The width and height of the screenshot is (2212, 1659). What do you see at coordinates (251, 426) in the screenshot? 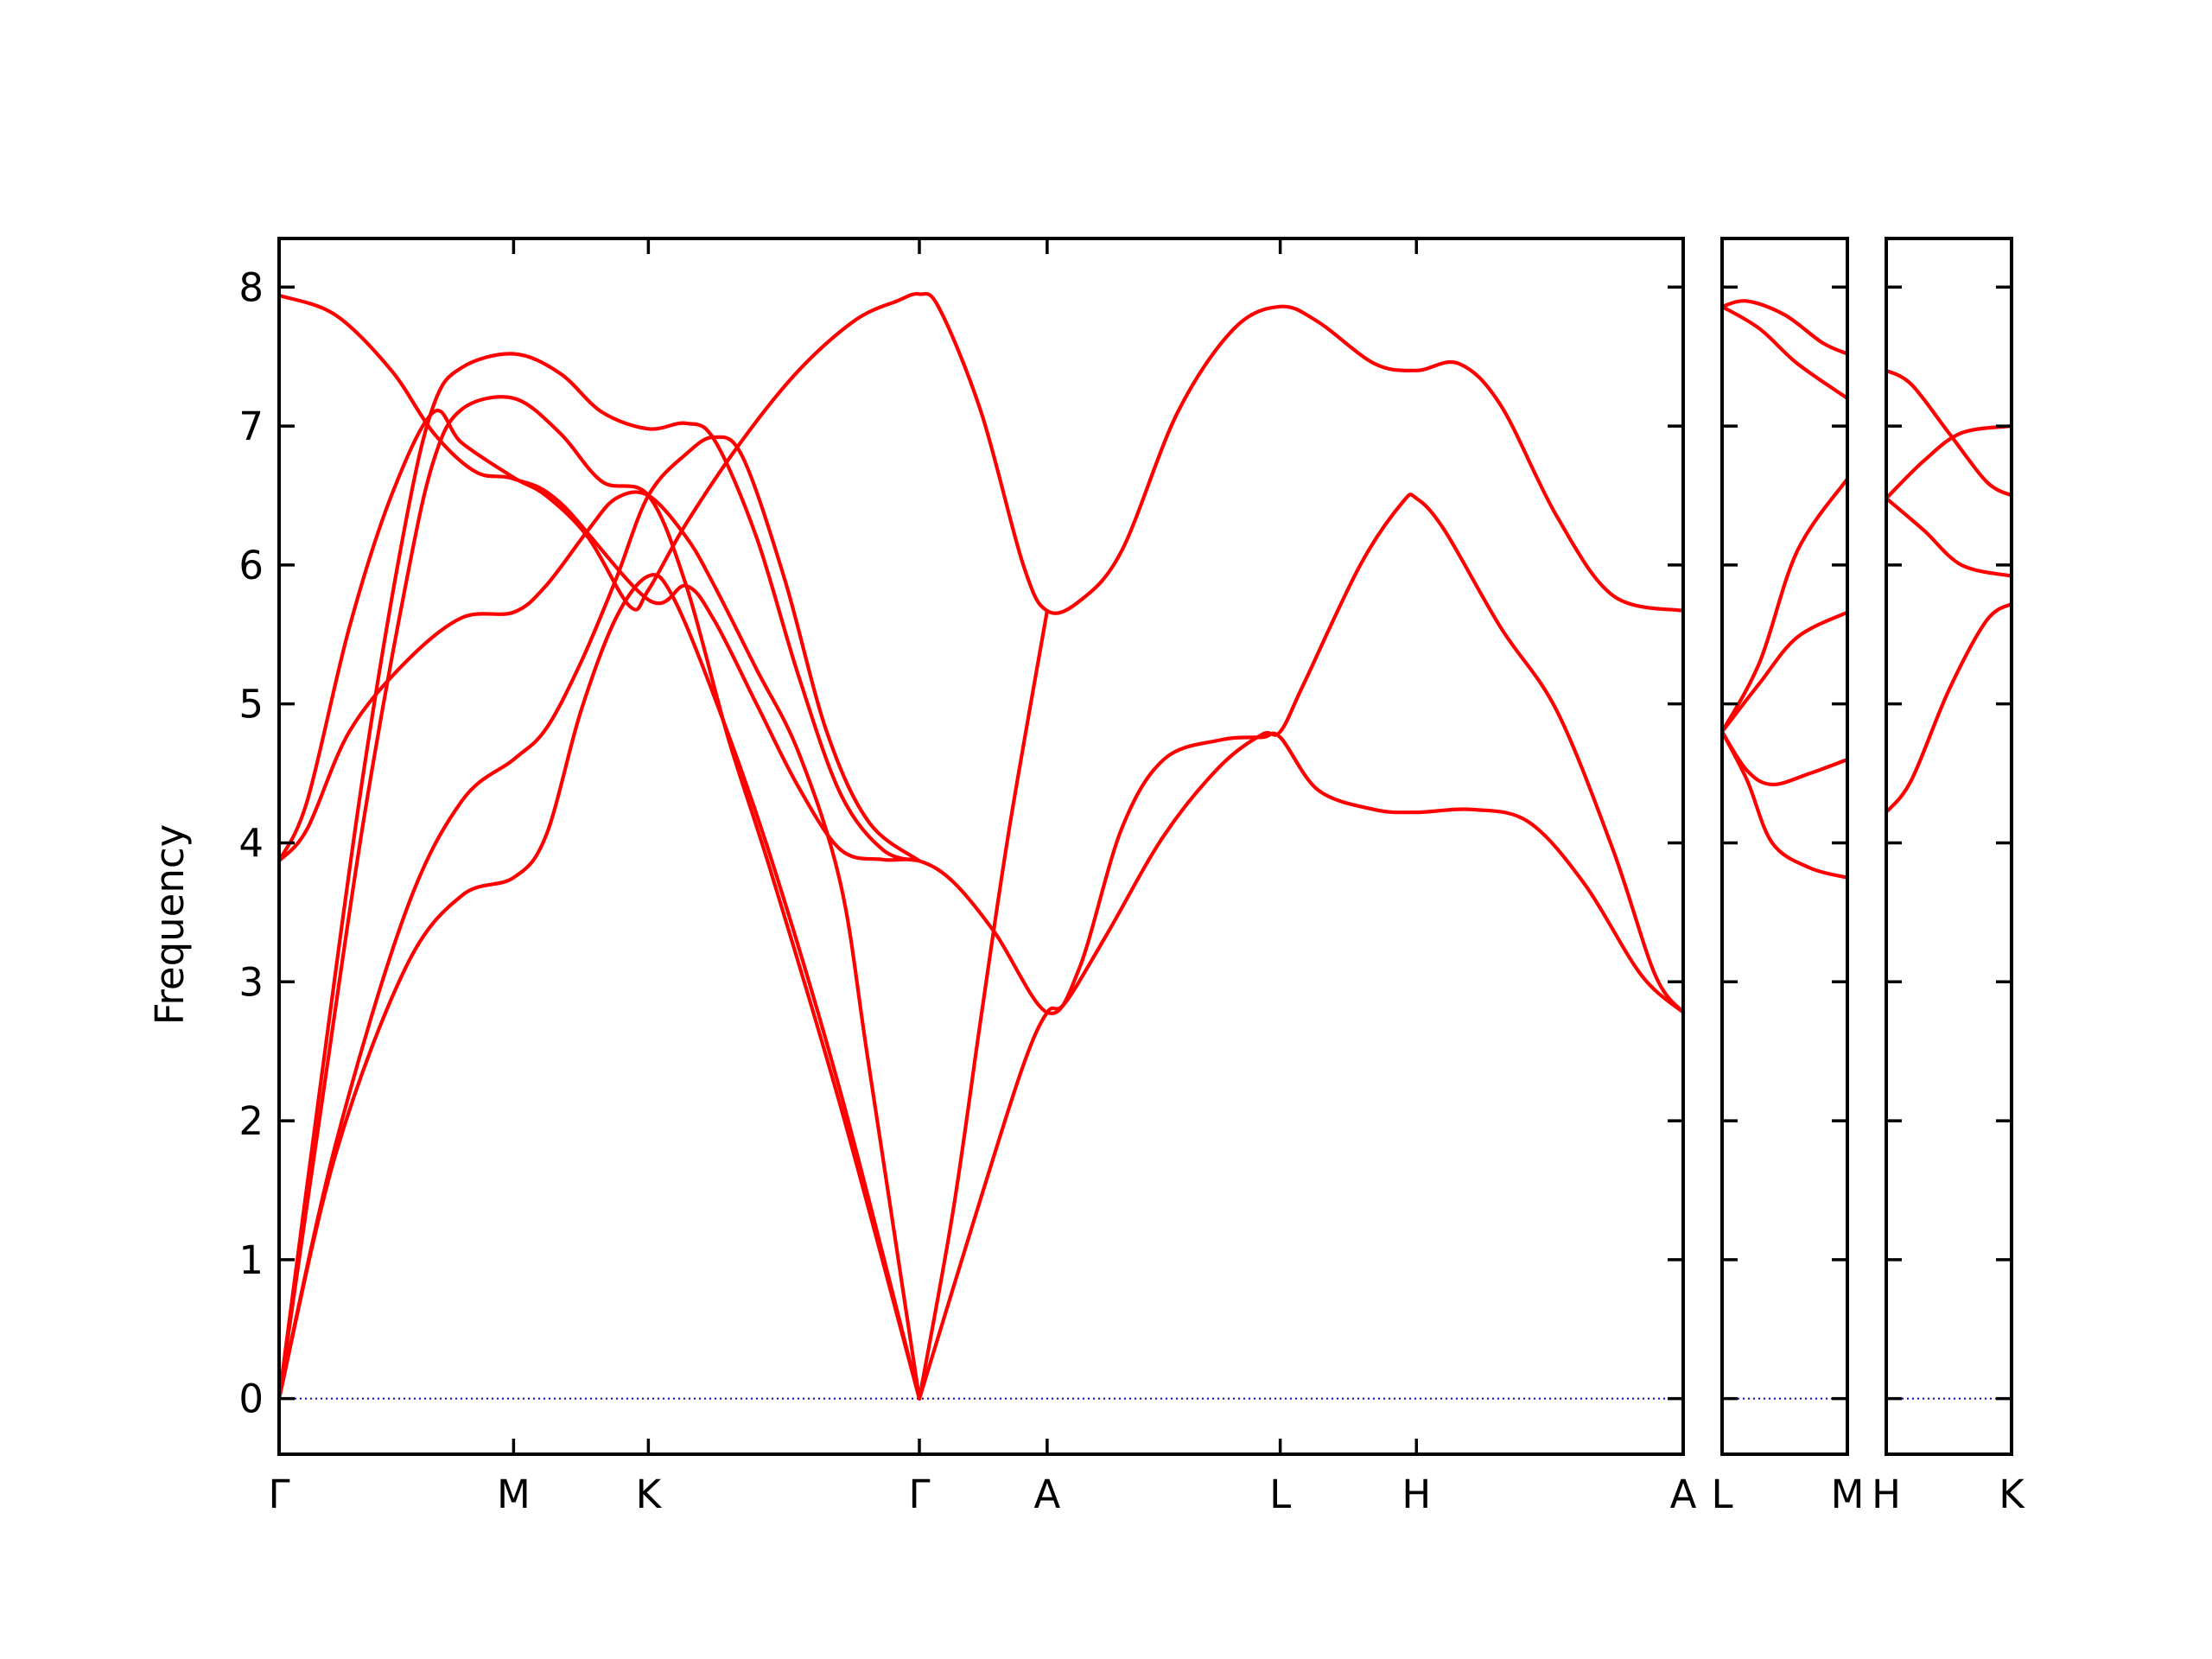
I see `y-tick-label: 7` at bounding box center [251, 426].